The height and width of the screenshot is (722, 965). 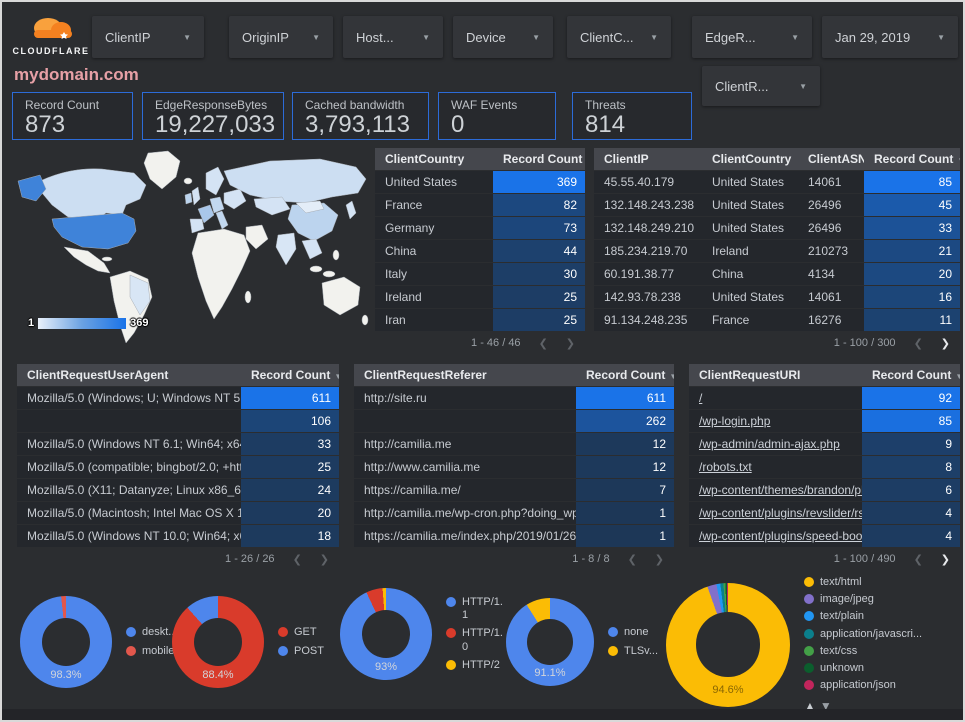 What do you see at coordinates (912, 297) in the screenshot?
I see `record-count-cell: 16` at bounding box center [912, 297].